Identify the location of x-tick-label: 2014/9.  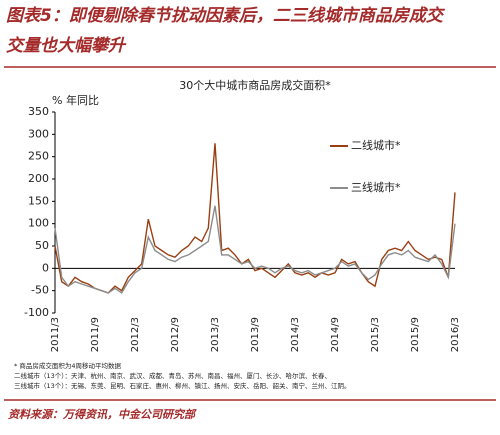
(335, 334).